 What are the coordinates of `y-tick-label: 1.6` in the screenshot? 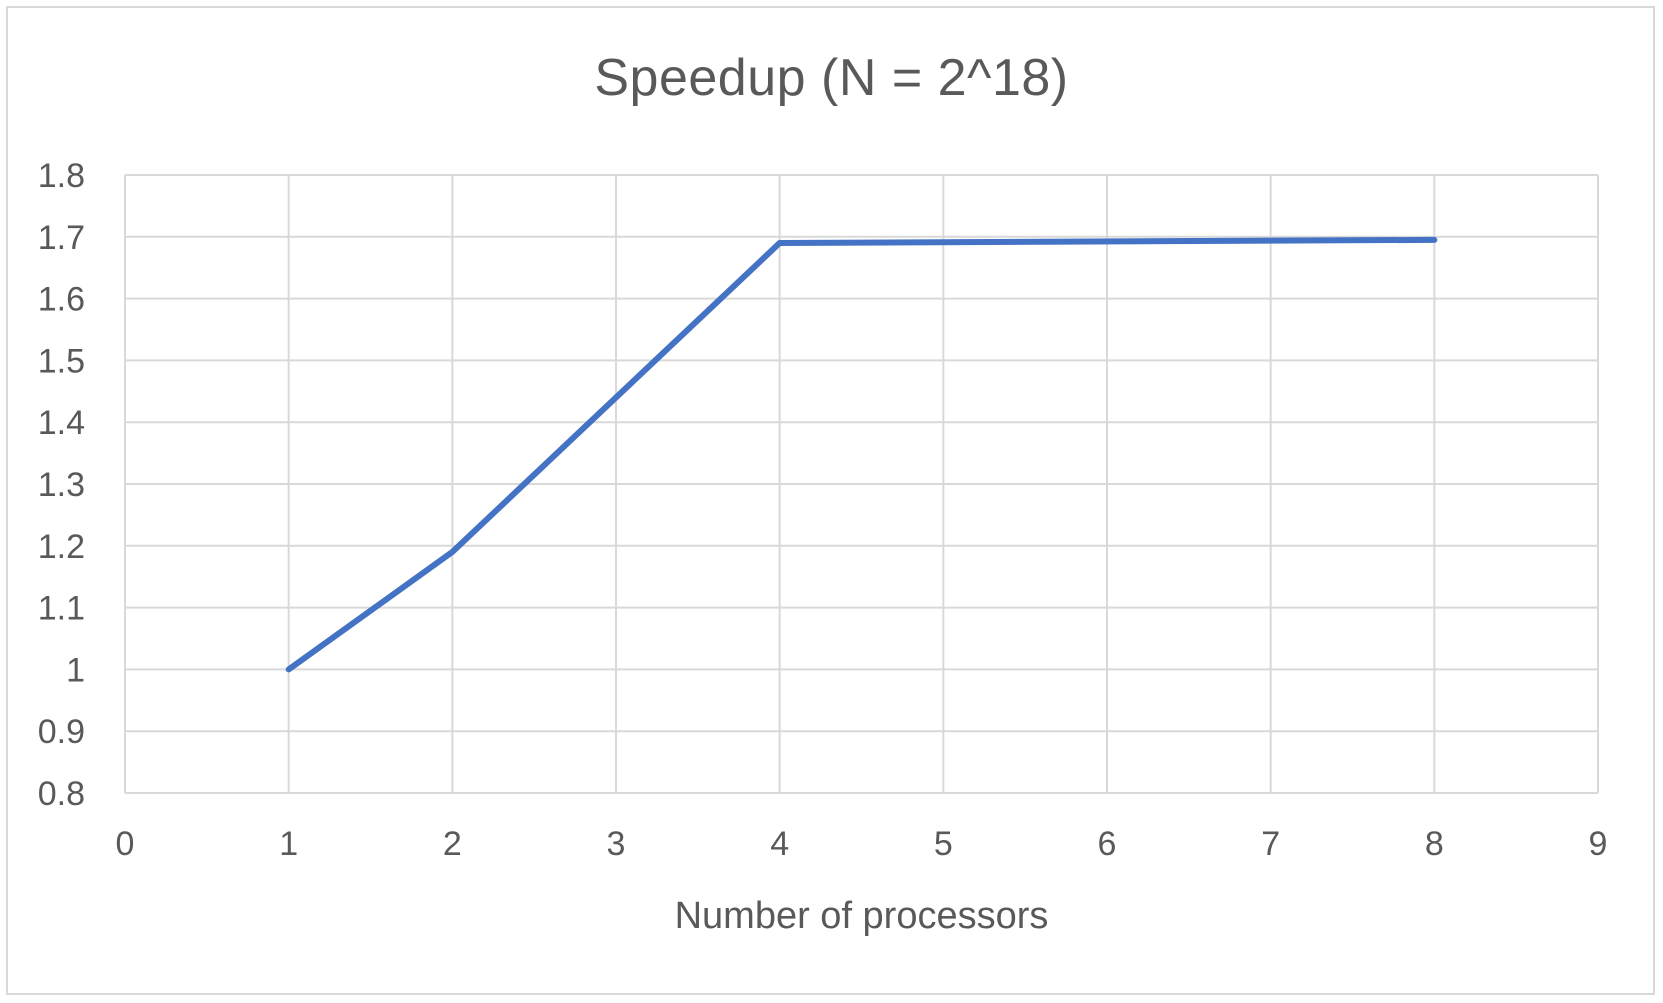 It's located at (61, 300).